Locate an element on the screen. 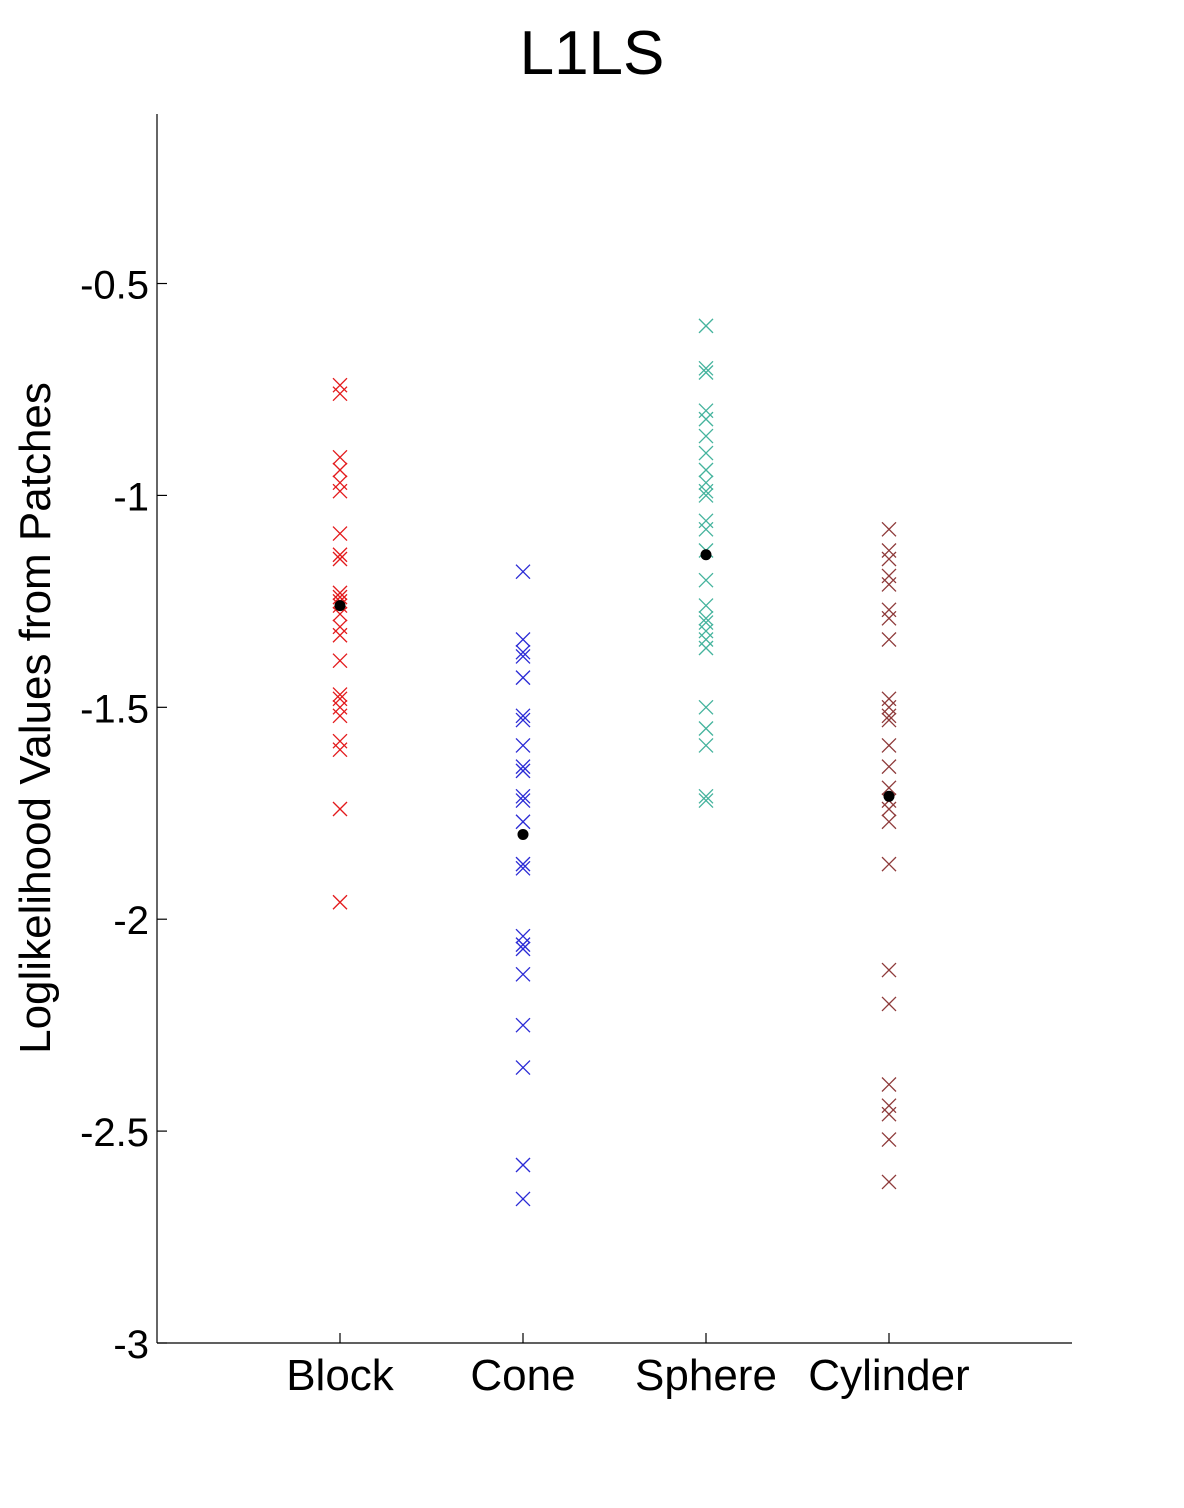  y-tick-label: -1 is located at coordinates (131, 497).